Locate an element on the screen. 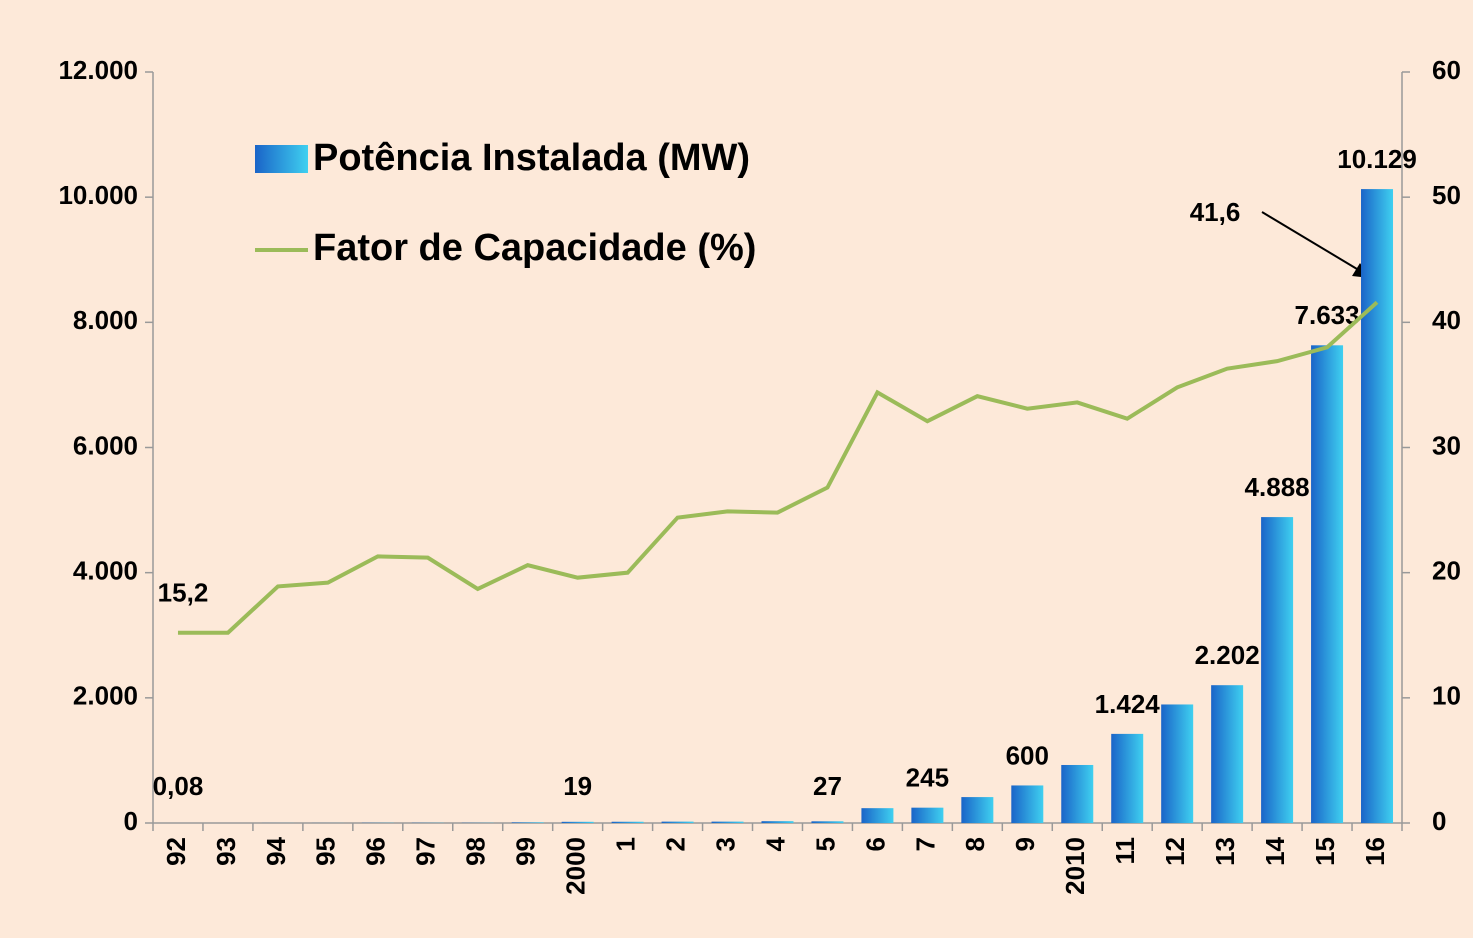 The width and height of the screenshot is (1473, 938). x-tick-label: 13 is located at coordinates (1225, 851).